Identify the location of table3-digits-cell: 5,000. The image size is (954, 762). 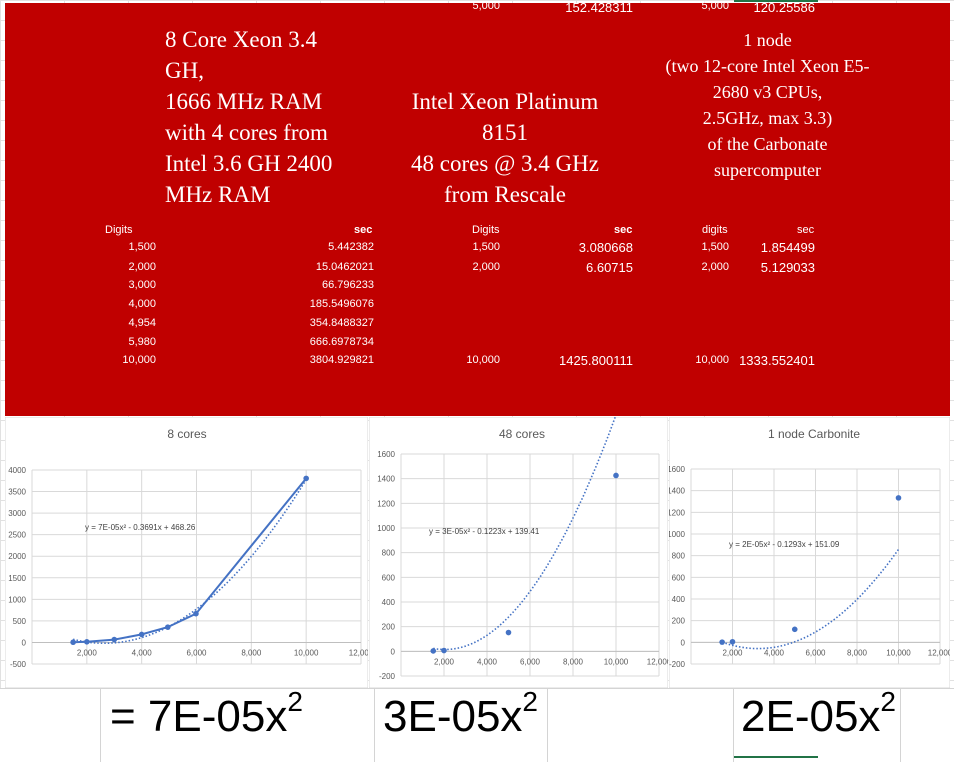
(715, 6).